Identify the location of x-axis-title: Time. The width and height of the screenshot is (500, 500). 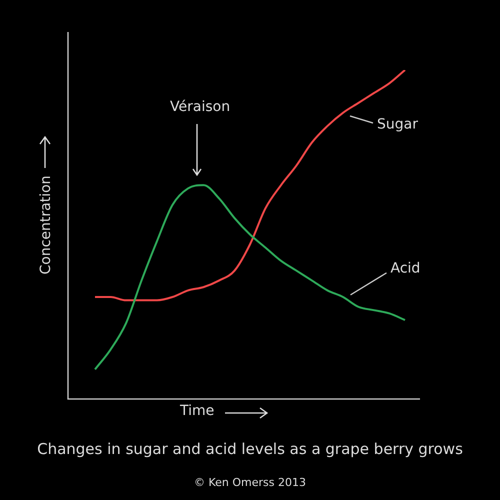
(197, 411).